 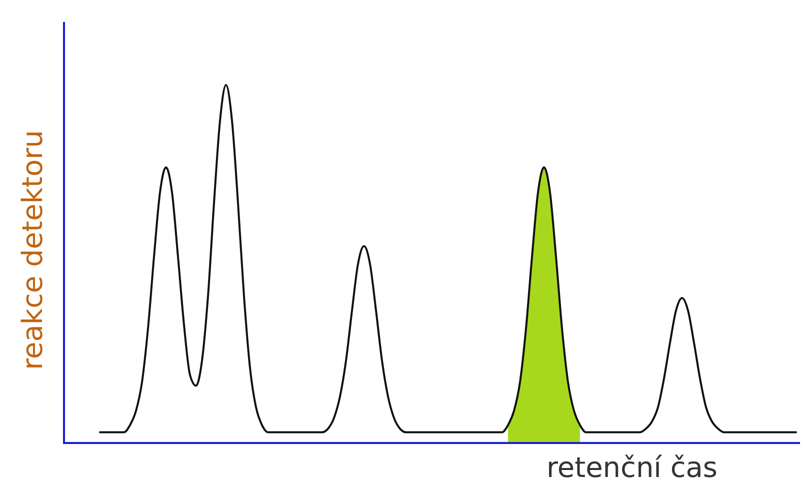 What do you see at coordinates (632, 467) in the screenshot?
I see `x-axis-title: retenční čas` at bounding box center [632, 467].